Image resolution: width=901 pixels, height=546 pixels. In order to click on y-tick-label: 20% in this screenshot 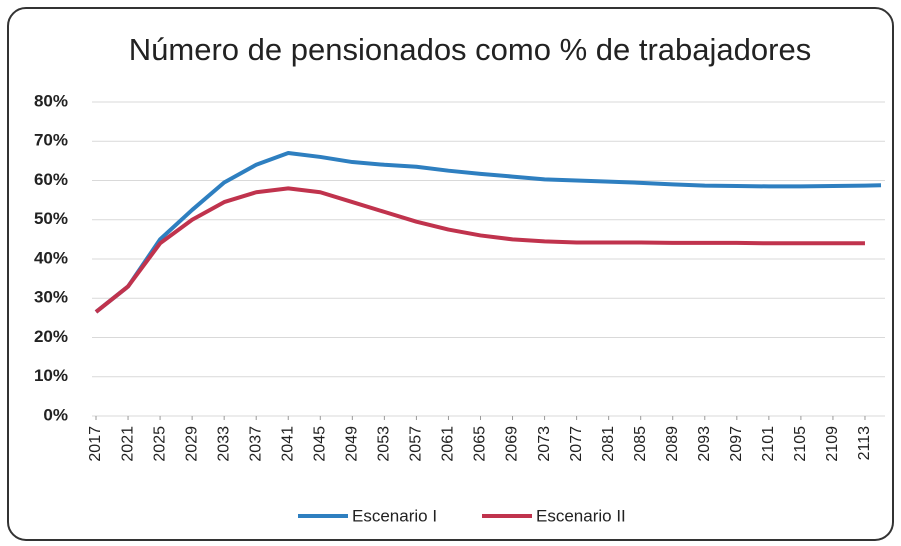, I will do `click(51, 336)`.